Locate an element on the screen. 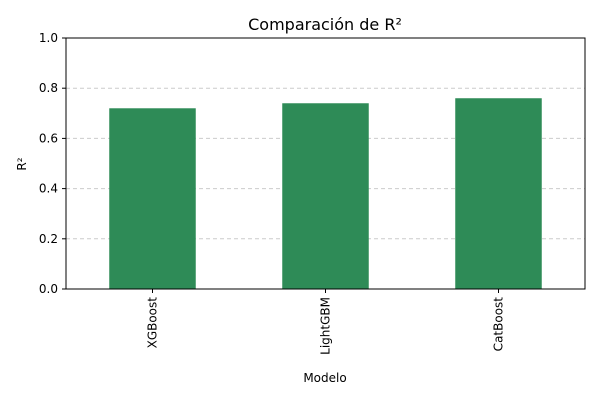  x-axis: XGBoost LightGBM CatBoost is located at coordinates (326, 322).